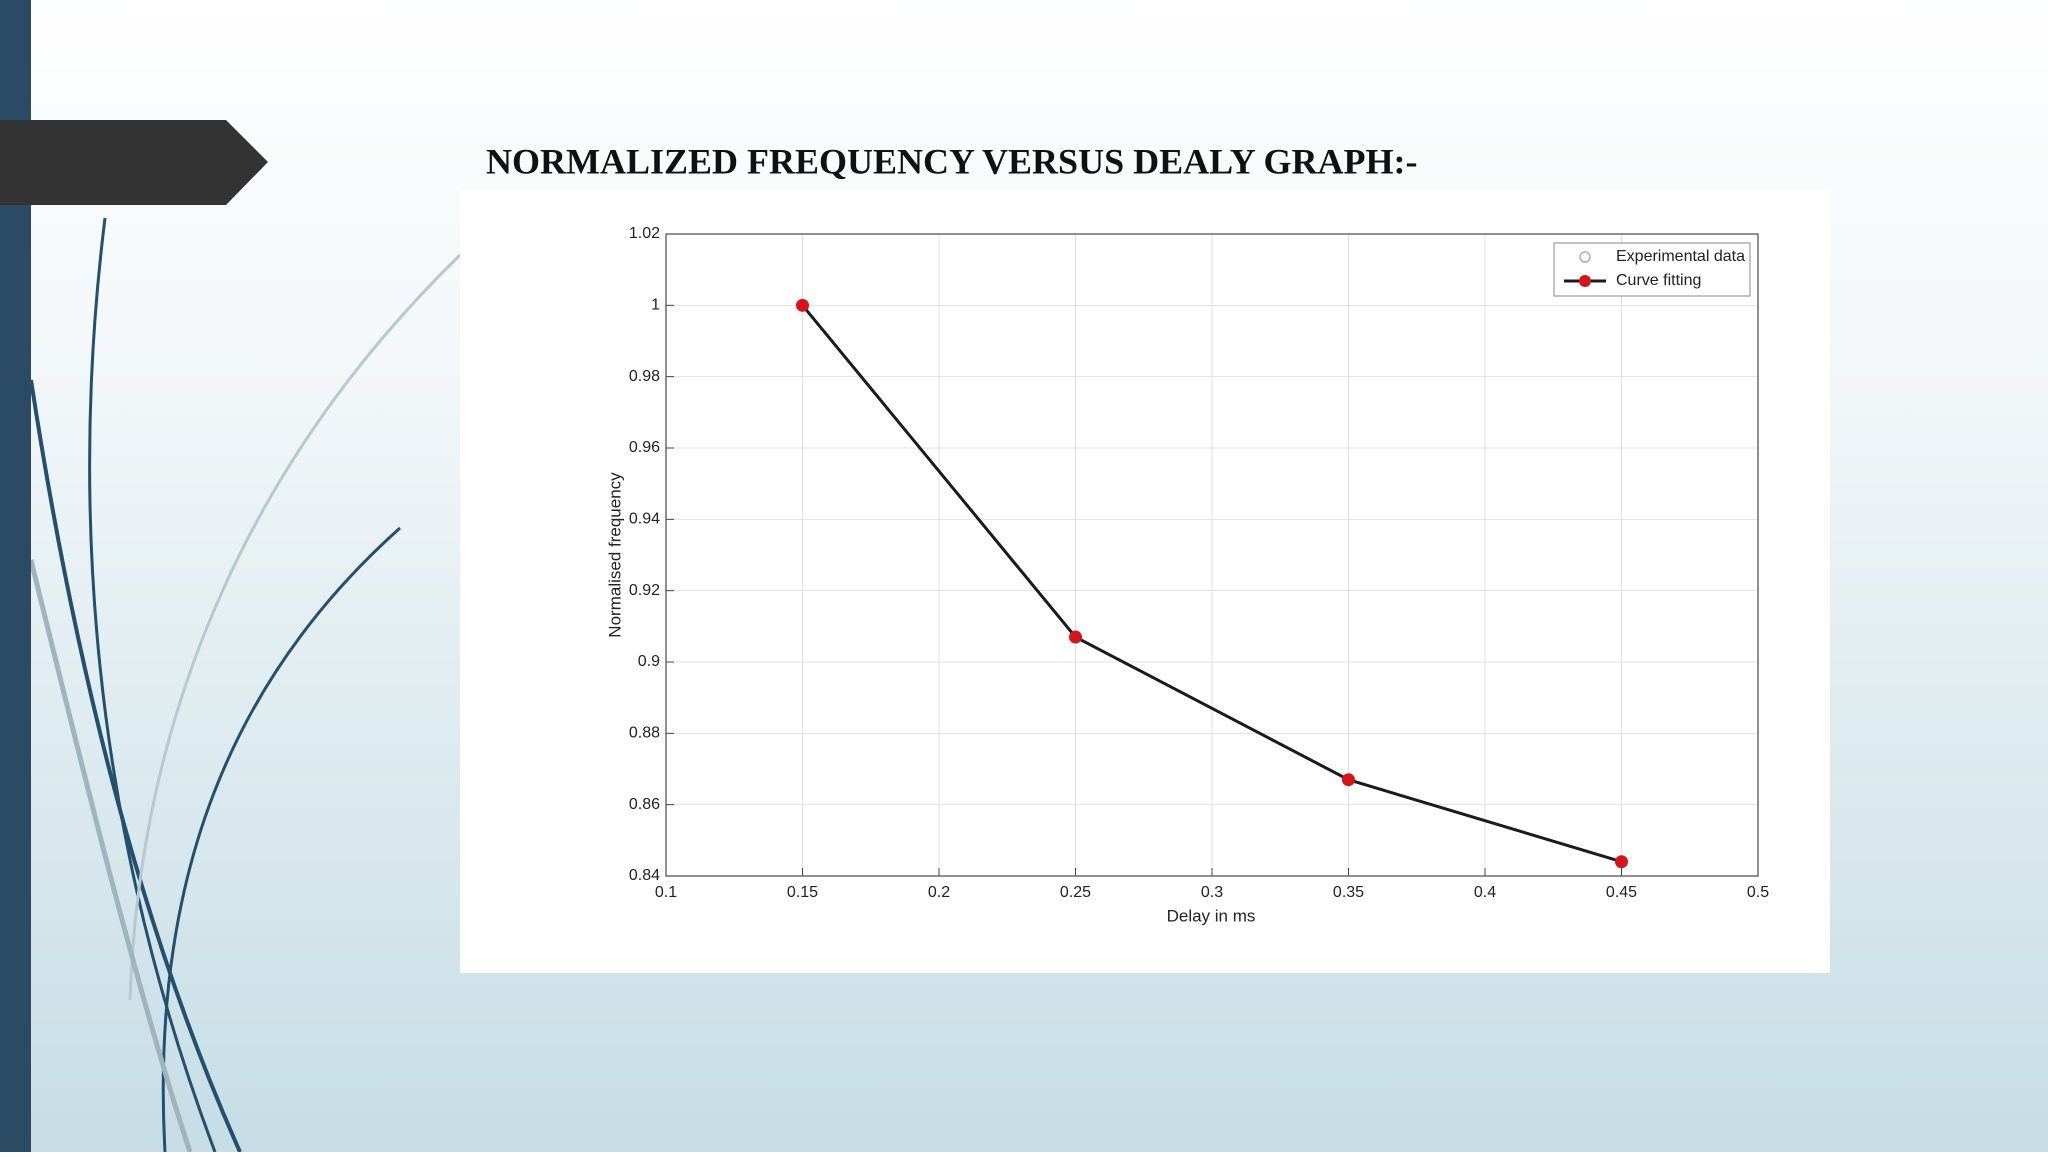  Describe the element at coordinates (644, 875) in the screenshot. I see `y-tick-label: 0.84` at that location.